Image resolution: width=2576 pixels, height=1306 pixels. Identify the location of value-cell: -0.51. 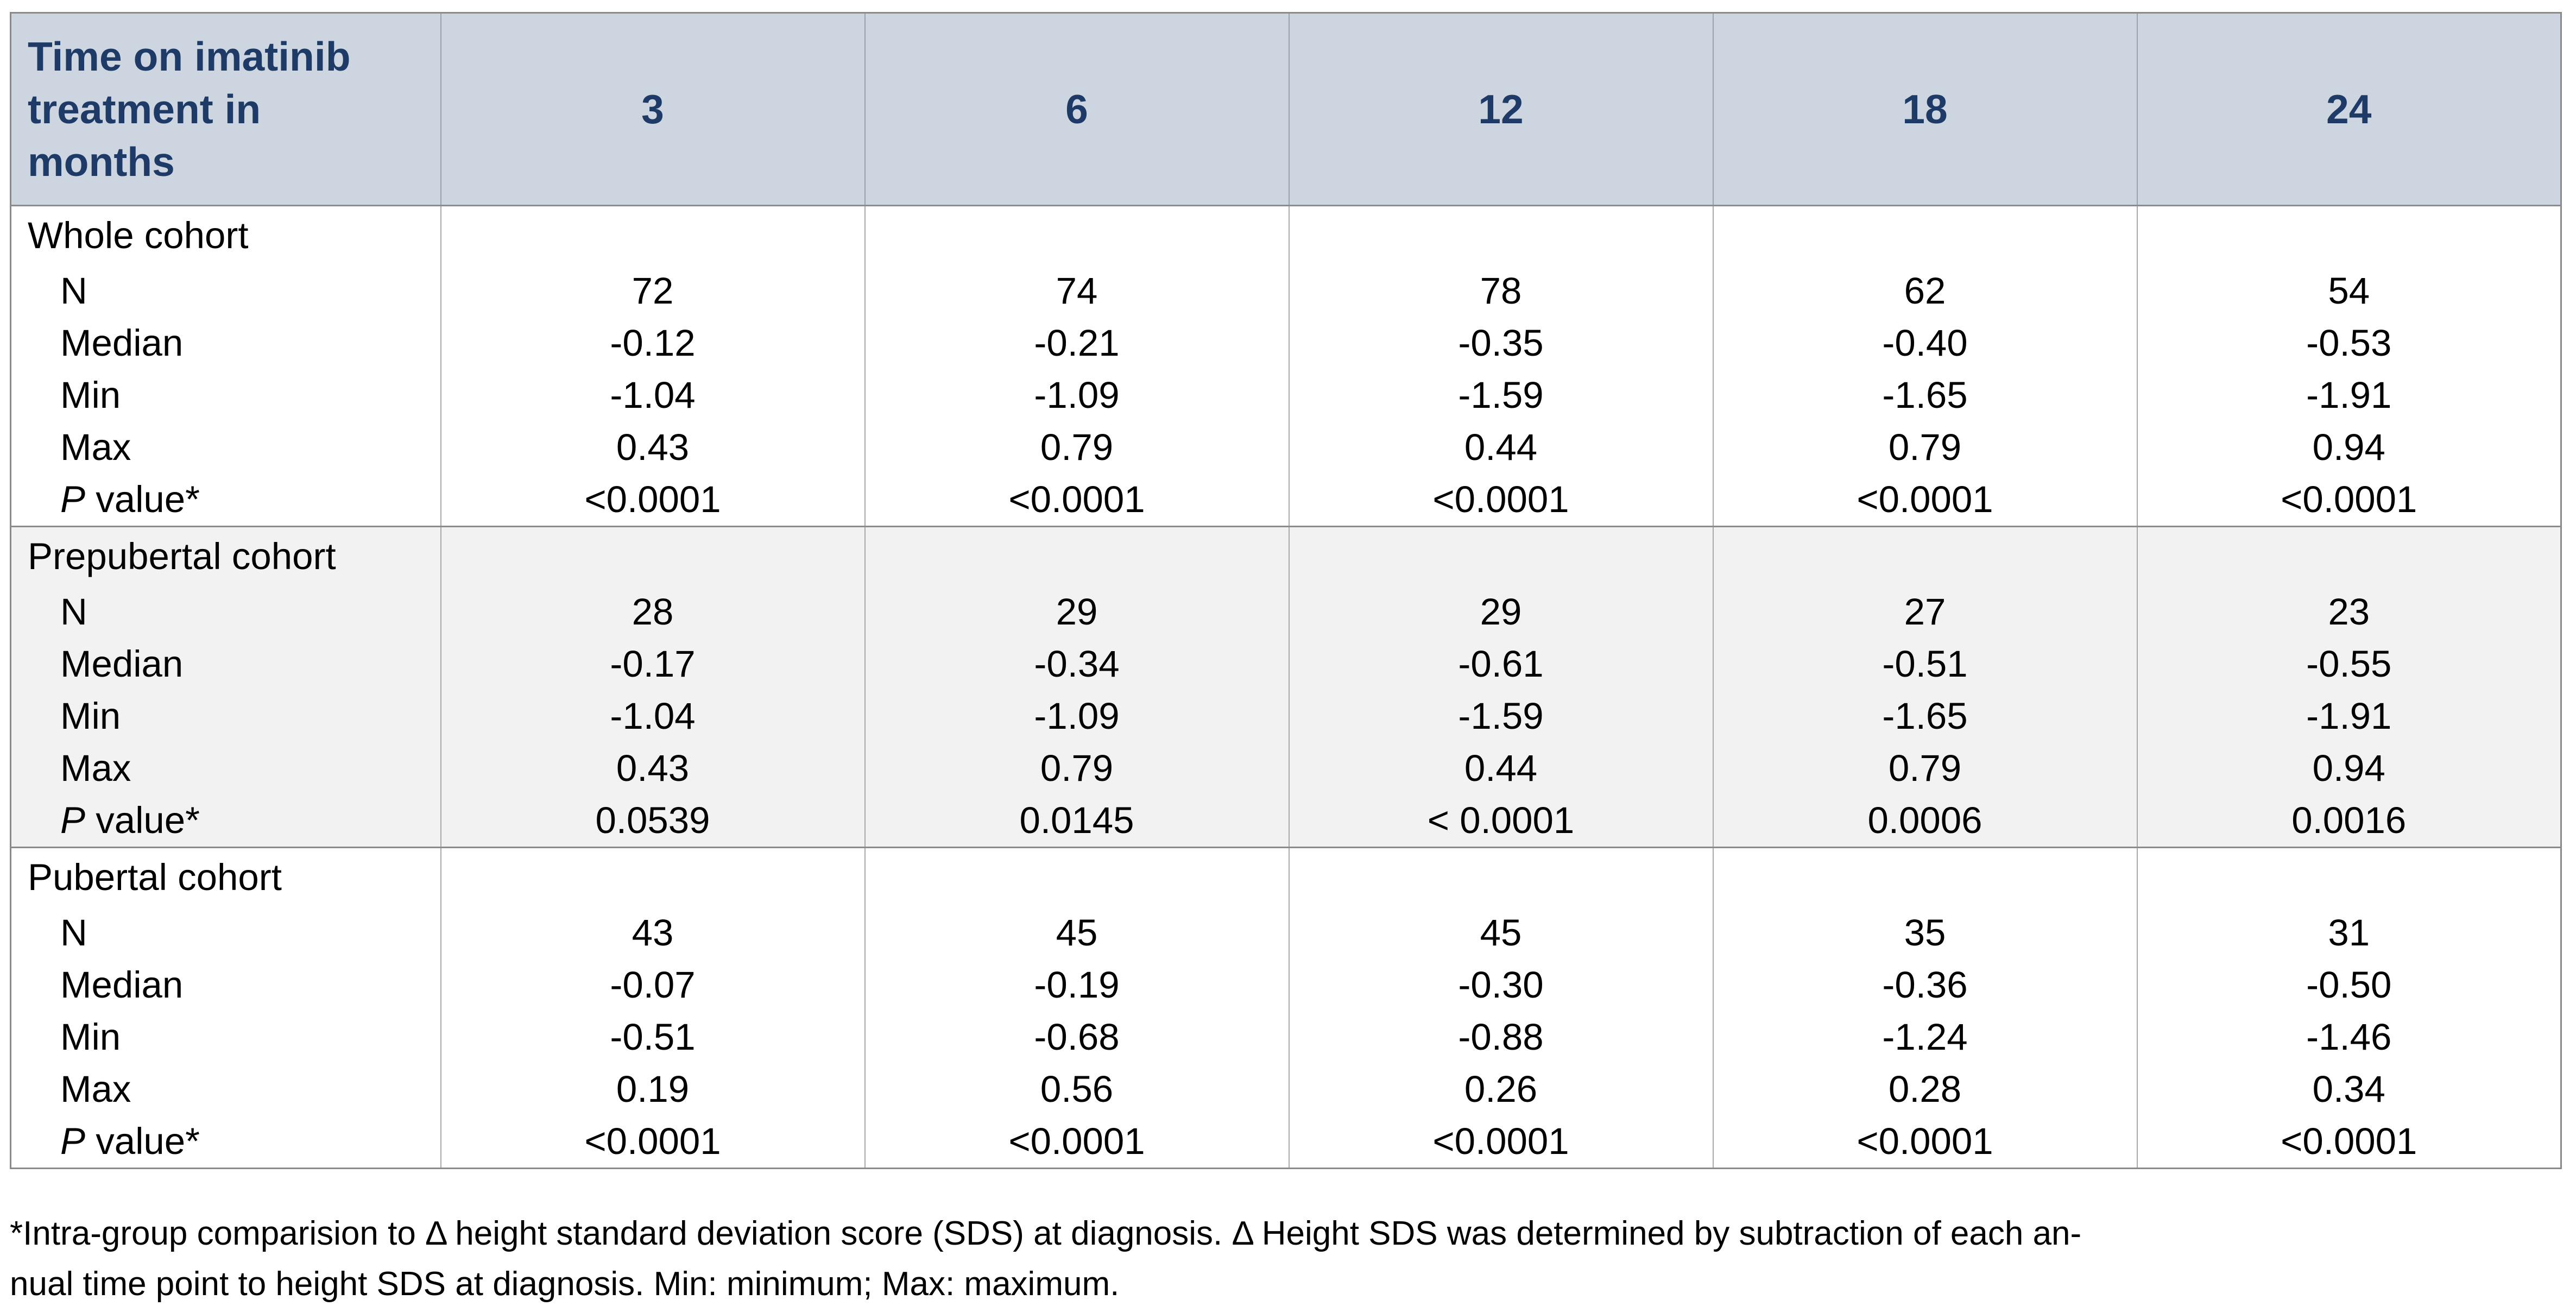
(653, 1037).